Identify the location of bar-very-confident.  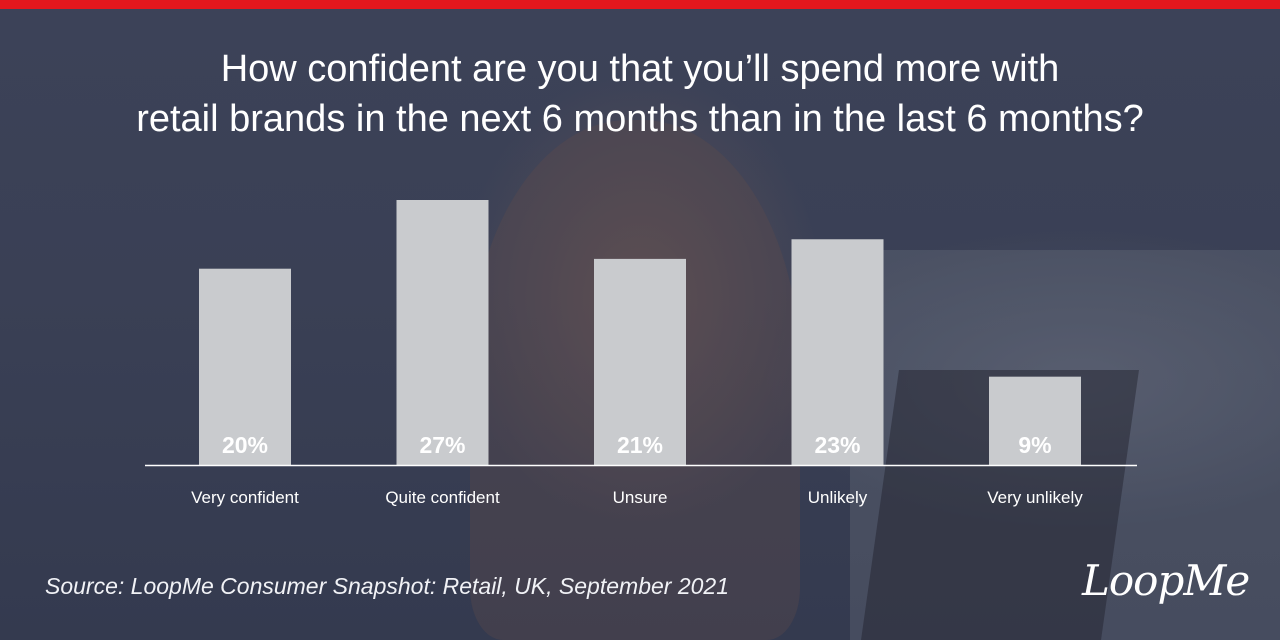
(245, 366).